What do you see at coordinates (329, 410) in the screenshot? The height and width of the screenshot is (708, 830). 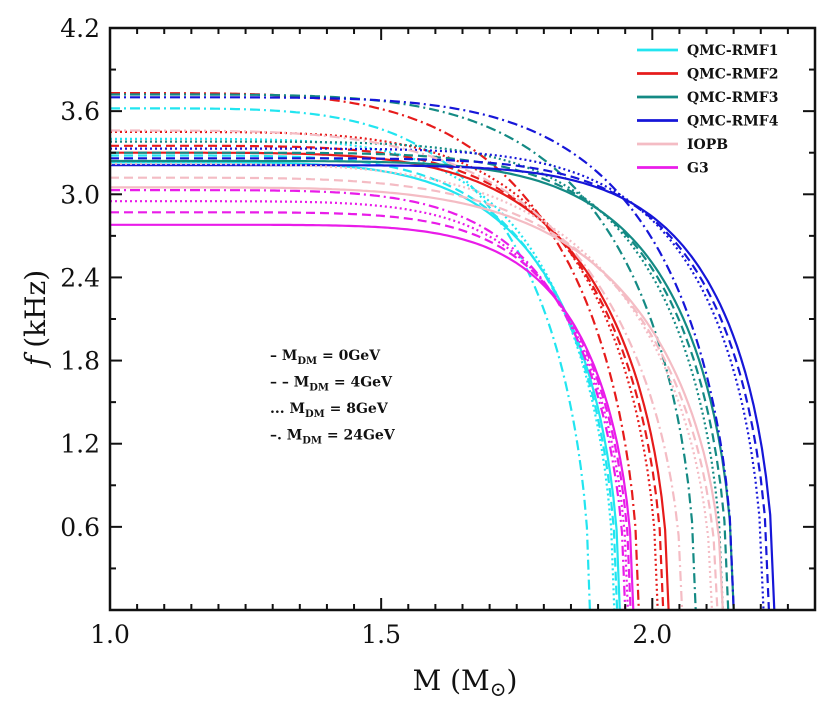 I see `dm-style-dotted: ... MDM = 8GeV` at bounding box center [329, 410].